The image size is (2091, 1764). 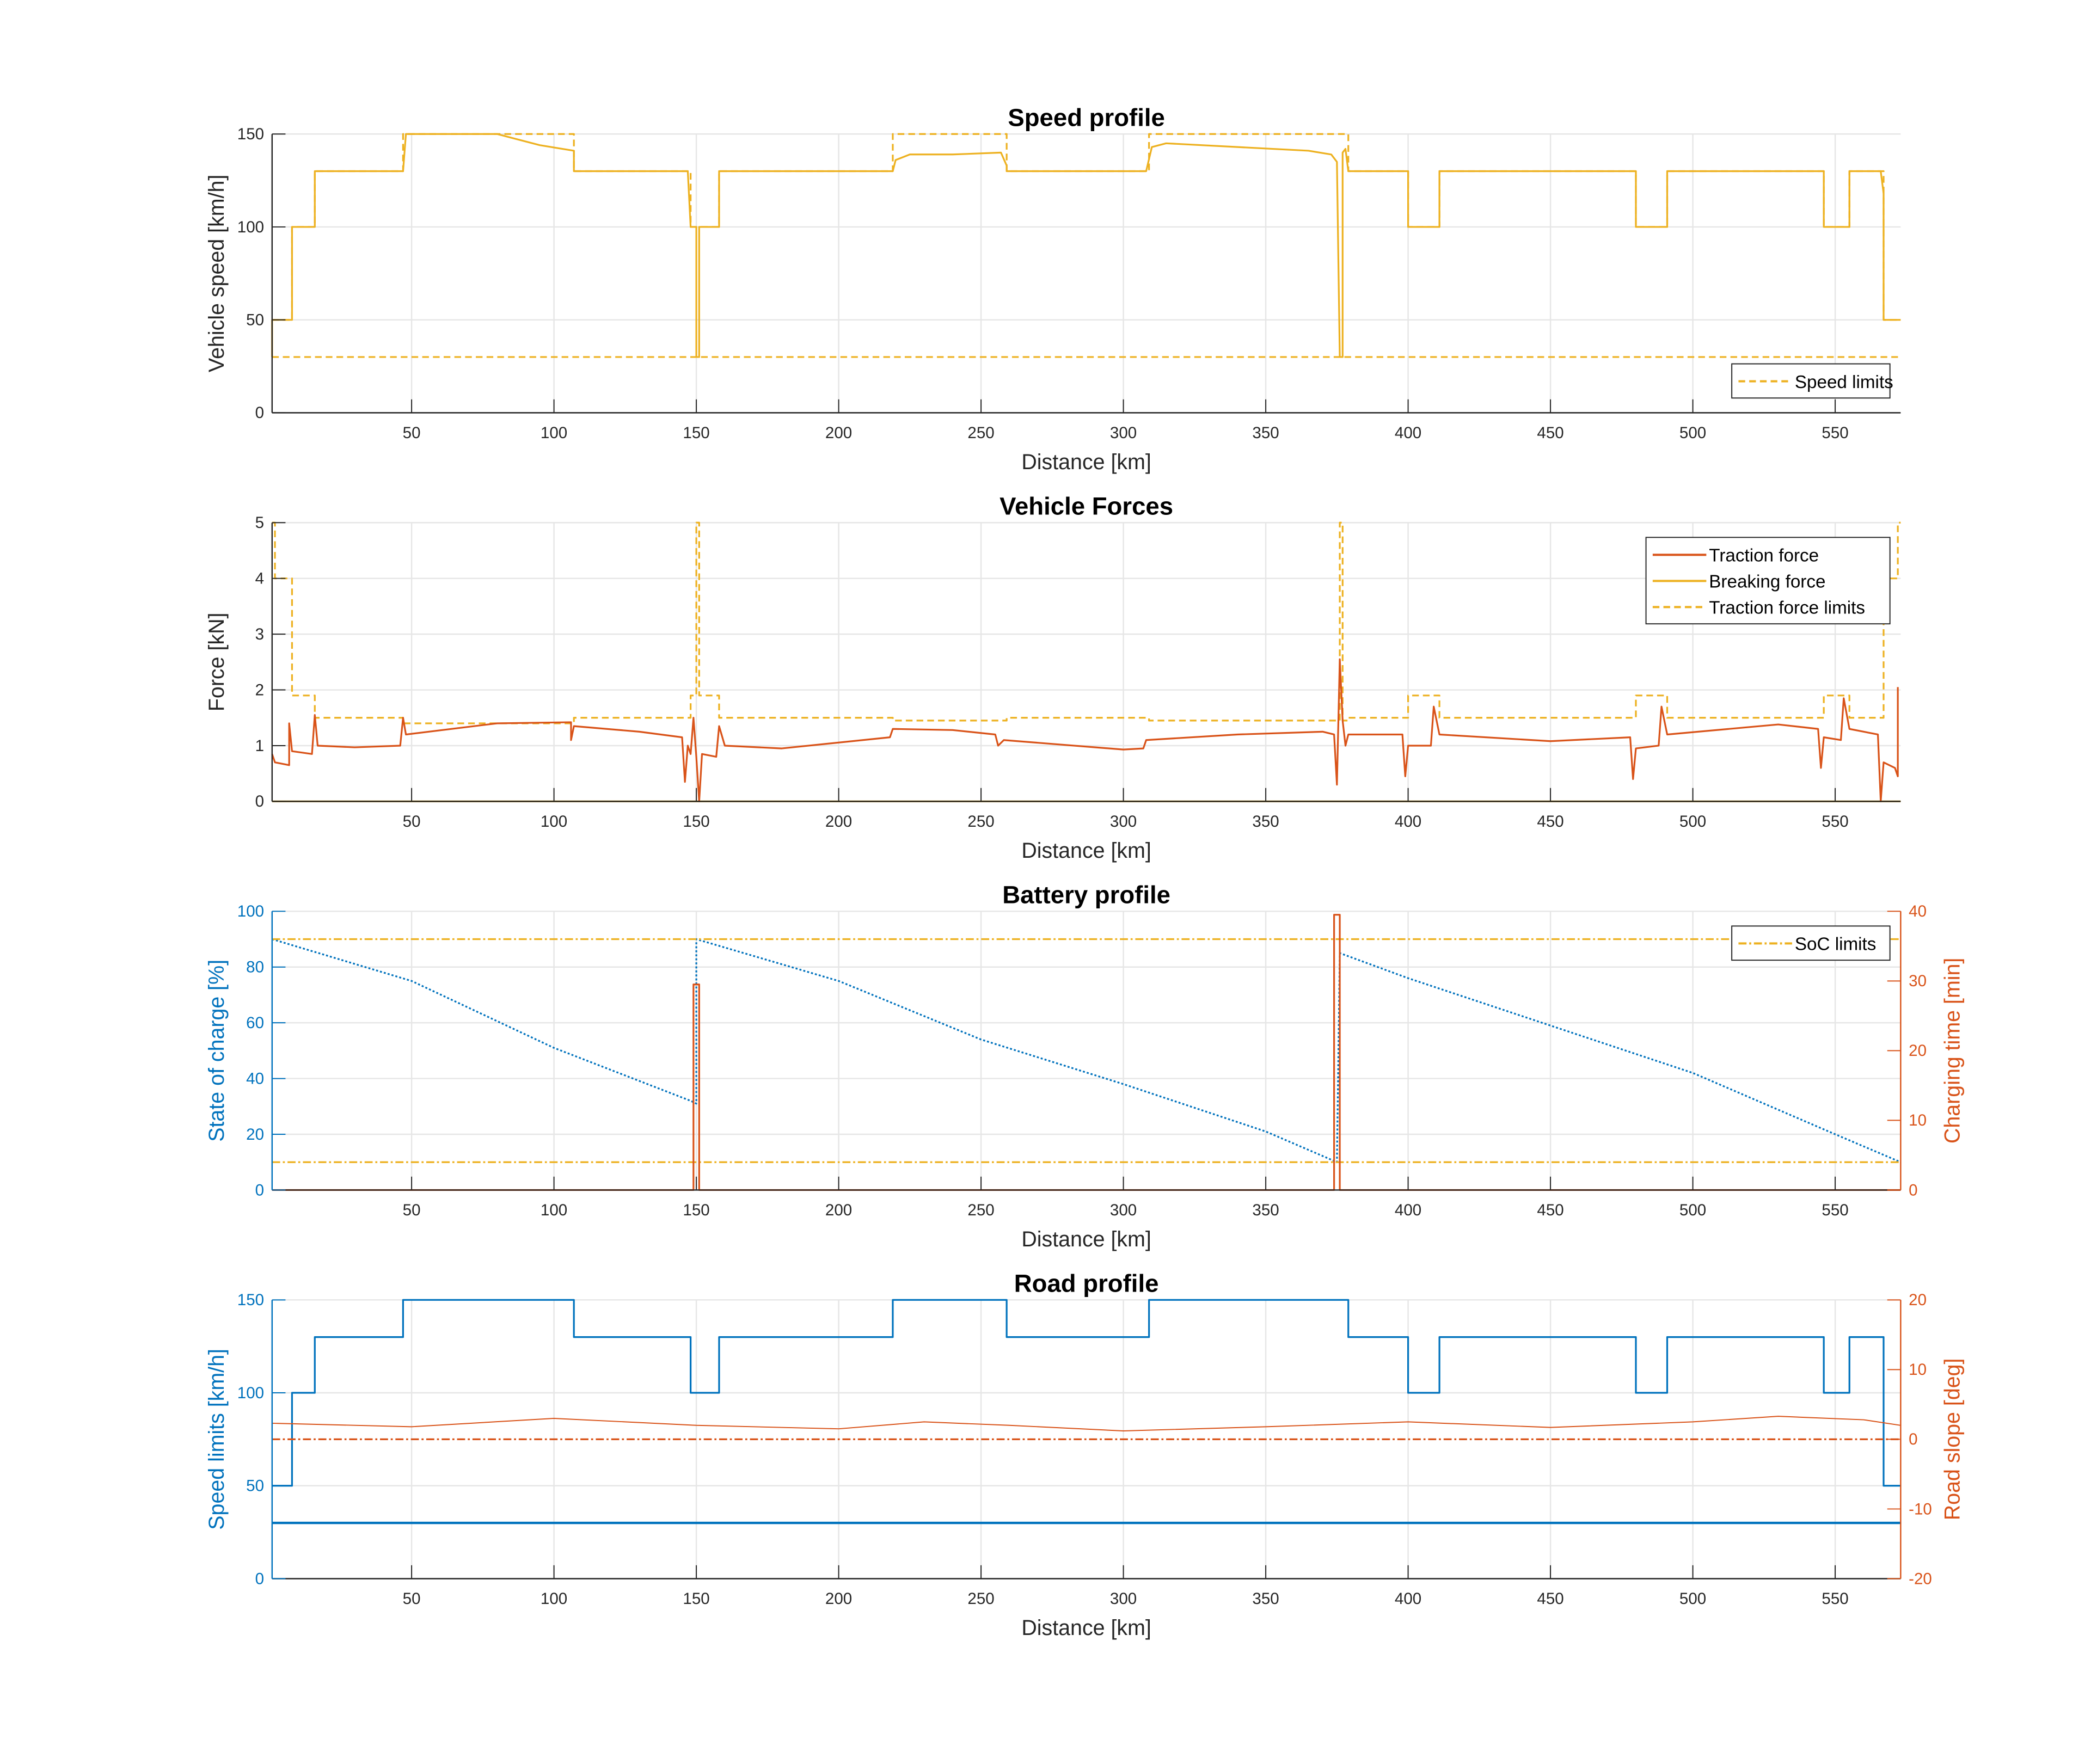 What do you see at coordinates (1953, 1440) in the screenshot?
I see `y-right-axis-label: Road slope [deg]` at bounding box center [1953, 1440].